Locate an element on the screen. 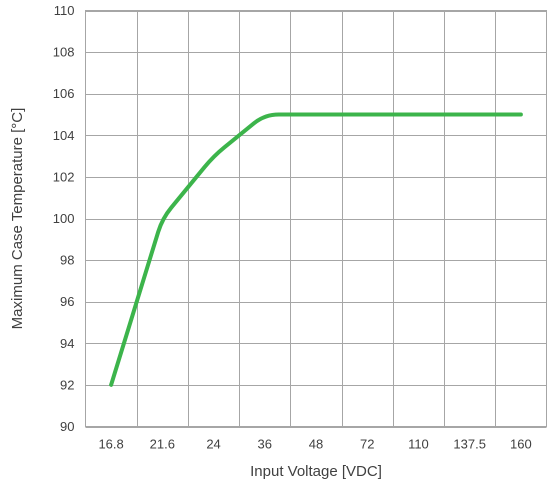 The image size is (548, 493). x-tick-label: 72 is located at coordinates (367, 444).